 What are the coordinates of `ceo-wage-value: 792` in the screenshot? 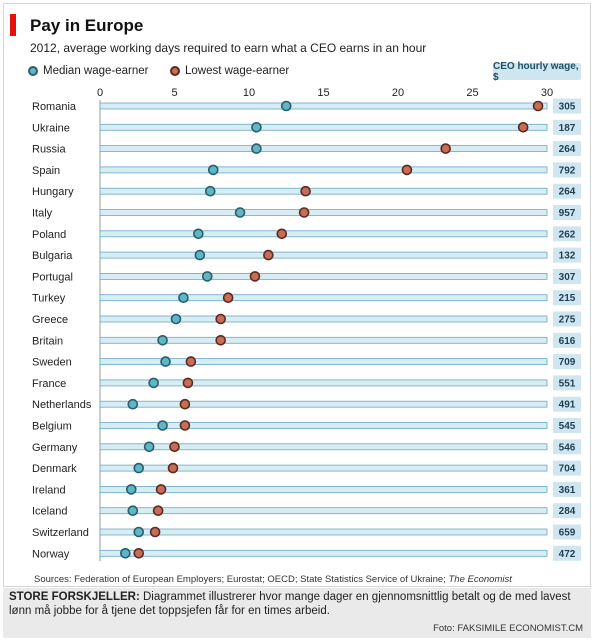 It's located at (567, 170).